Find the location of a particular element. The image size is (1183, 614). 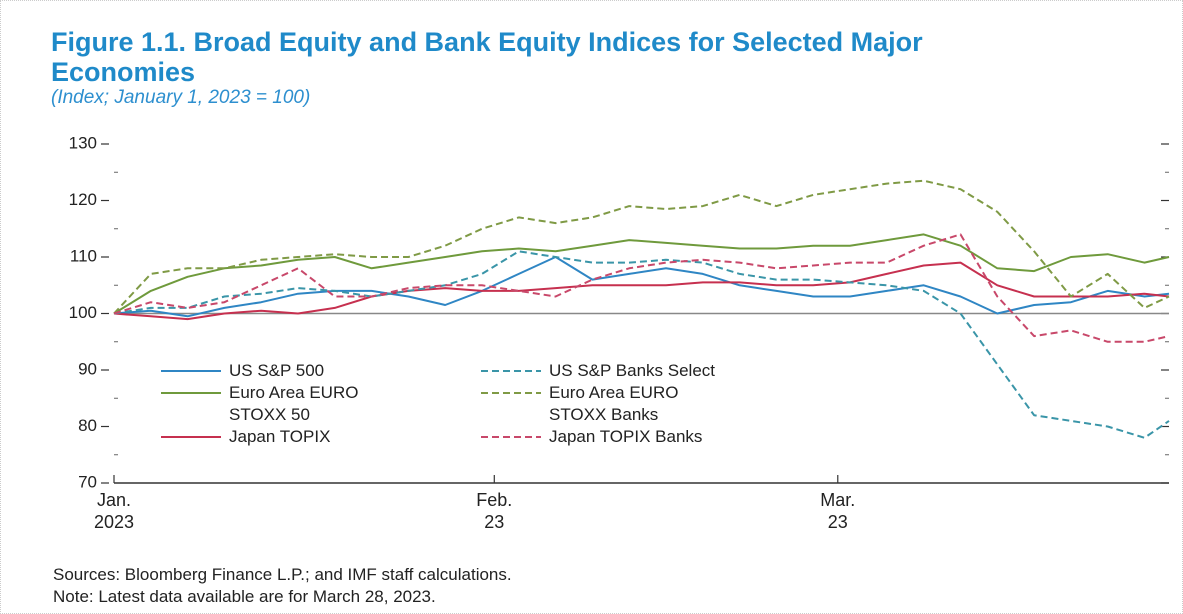

x-tick-label: Jan. 2023 is located at coordinates (114, 511).